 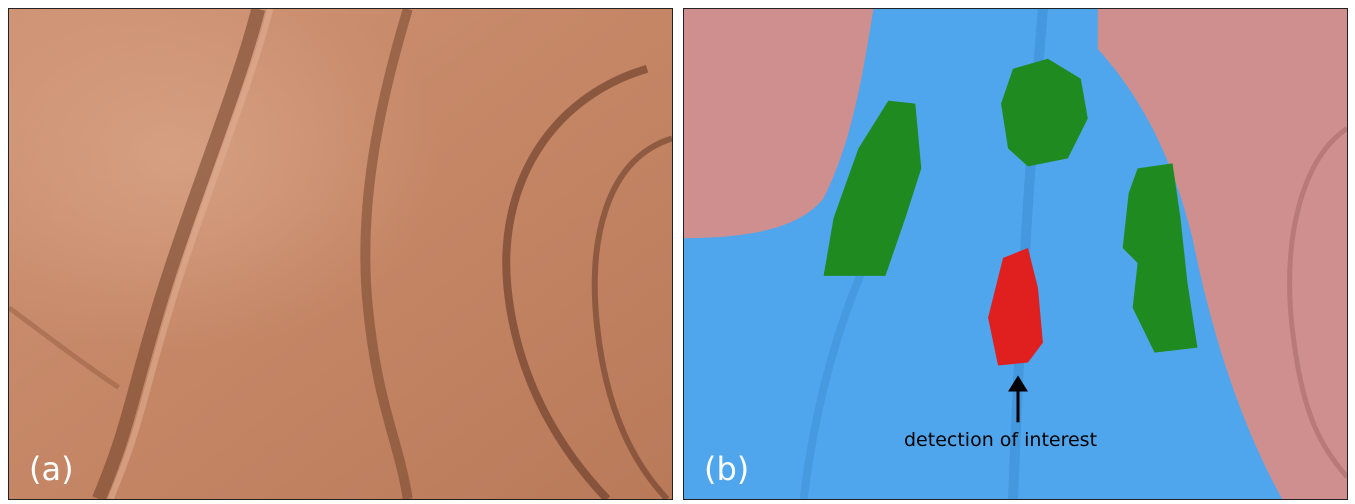 What do you see at coordinates (51, 469) in the screenshot?
I see `panel-a-label: (a)` at bounding box center [51, 469].